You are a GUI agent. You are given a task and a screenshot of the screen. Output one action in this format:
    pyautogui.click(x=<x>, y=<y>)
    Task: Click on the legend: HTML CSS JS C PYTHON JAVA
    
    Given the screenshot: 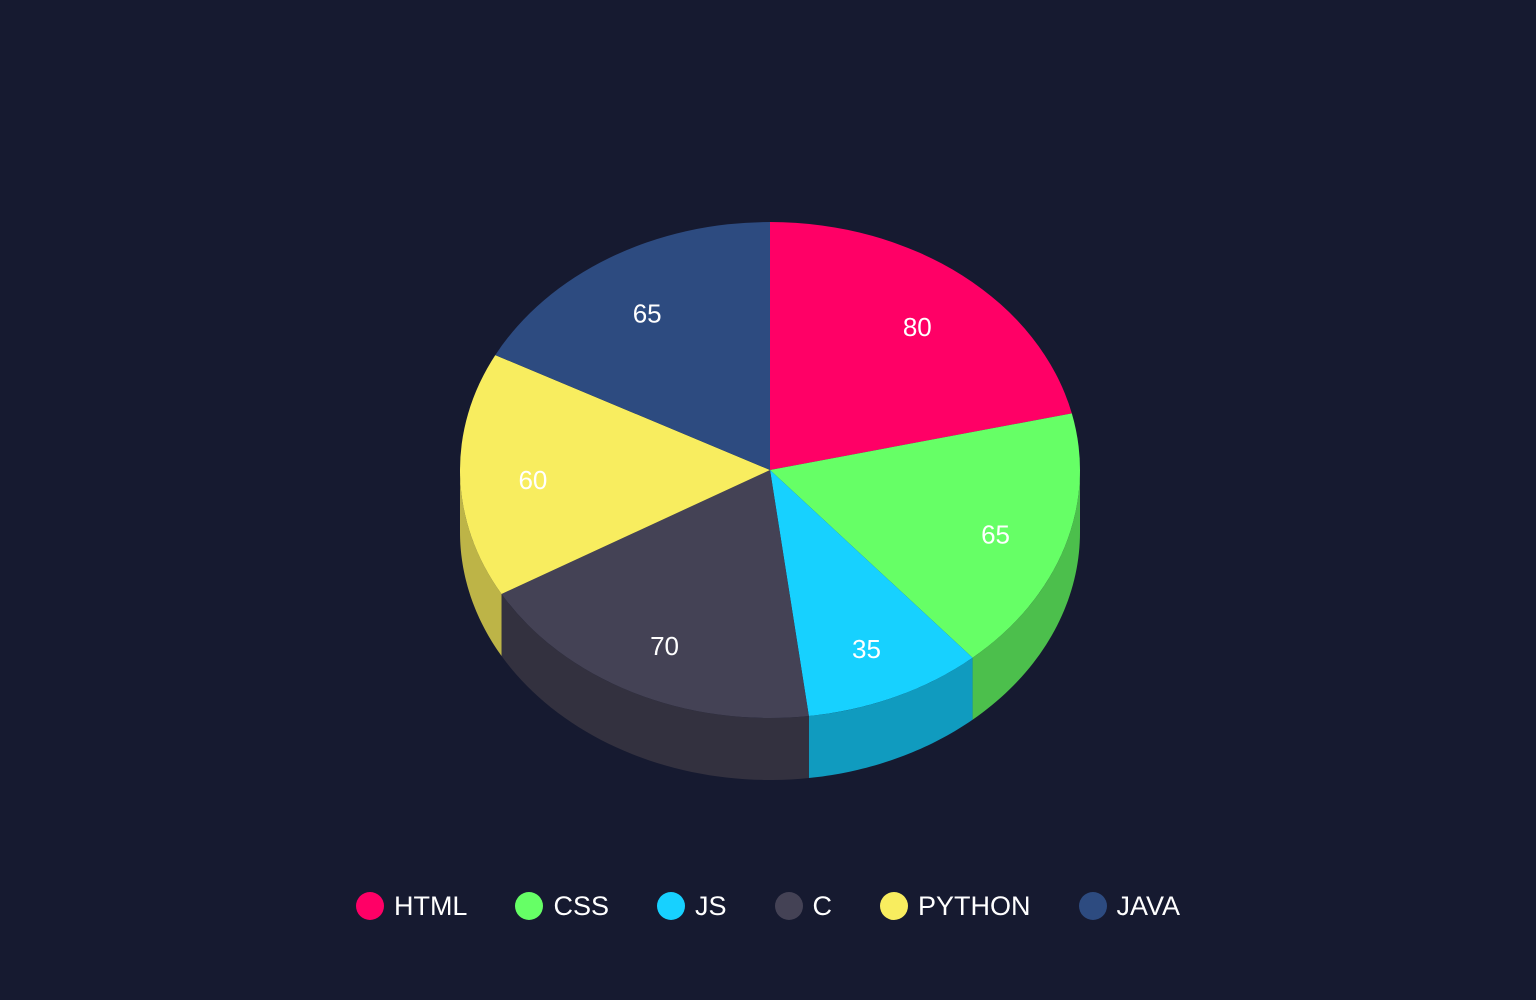 What is the action you would take?
    pyautogui.click(x=768, y=906)
    